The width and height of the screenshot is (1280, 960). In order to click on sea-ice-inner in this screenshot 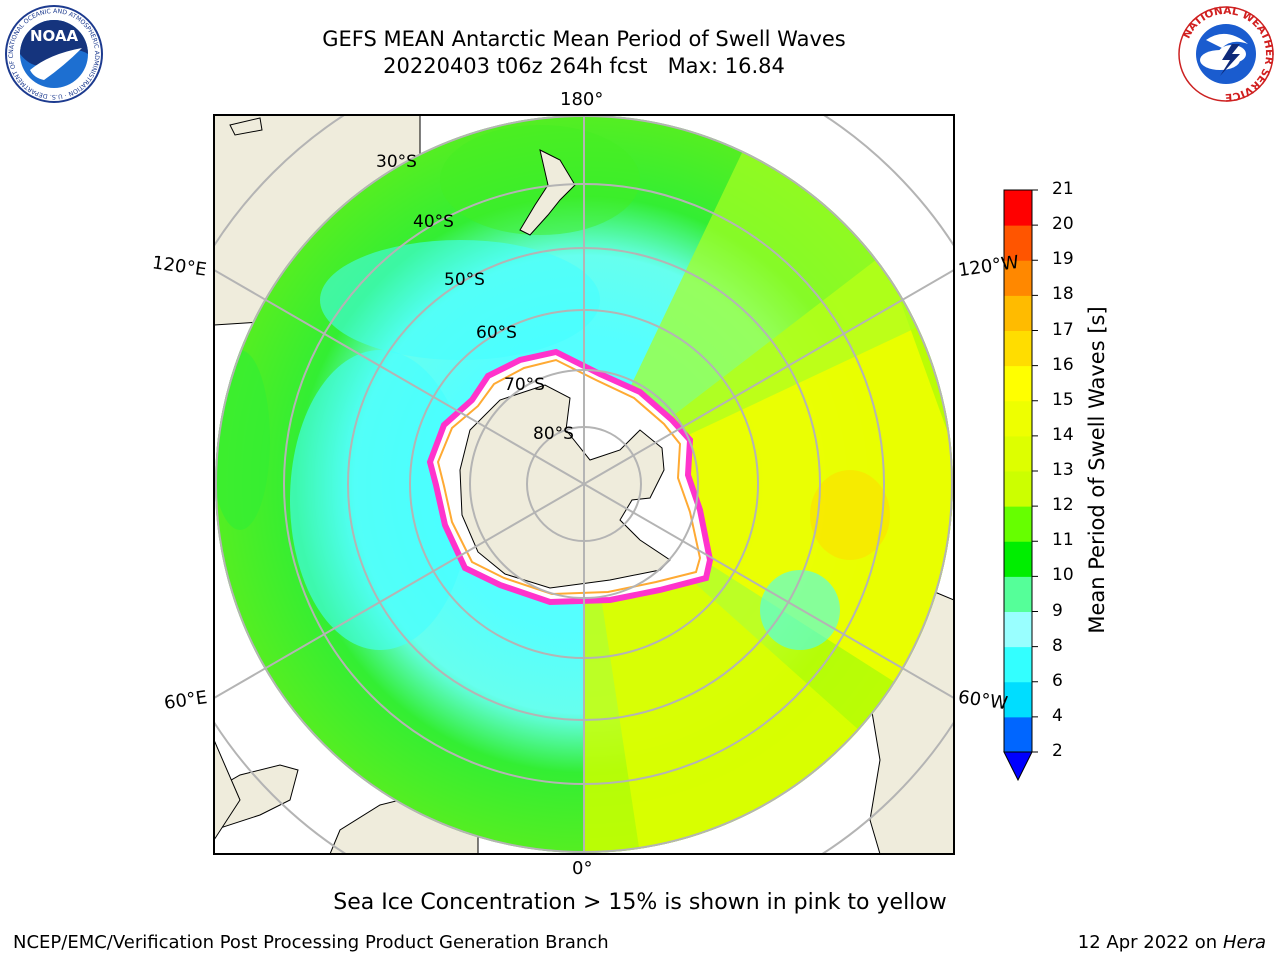, I will do `click(569, 477)`.